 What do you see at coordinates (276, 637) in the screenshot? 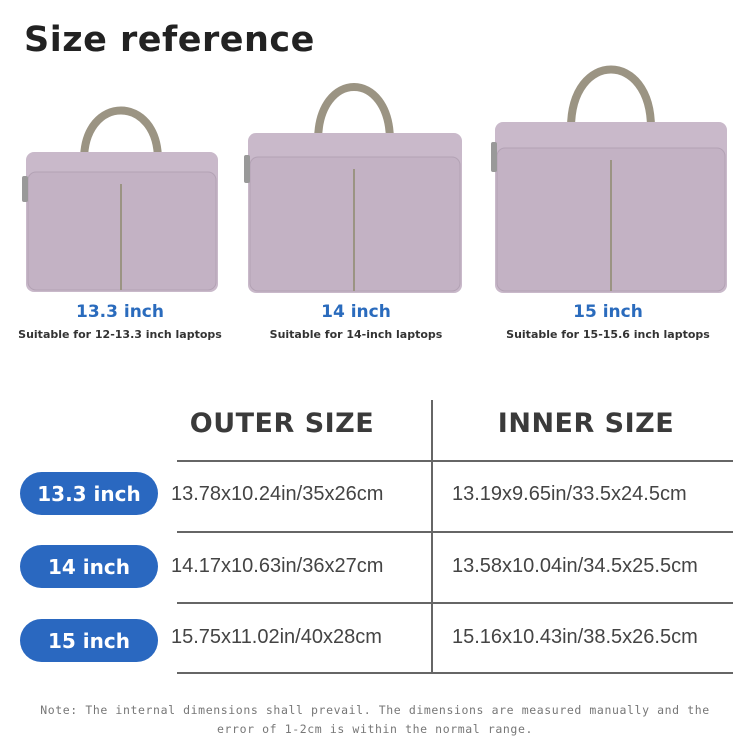
I see `outer-size-cell: 15.75x11.02in/40x28cm` at bounding box center [276, 637].